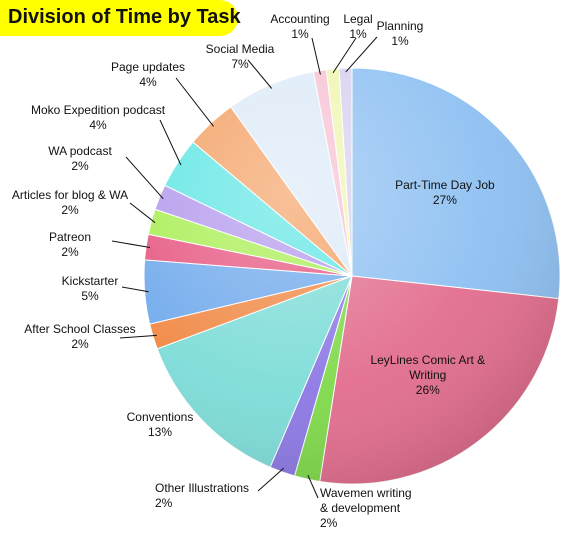 This screenshot has height=540, width=580. I want to click on slice-label: Legal, so click(357, 19).